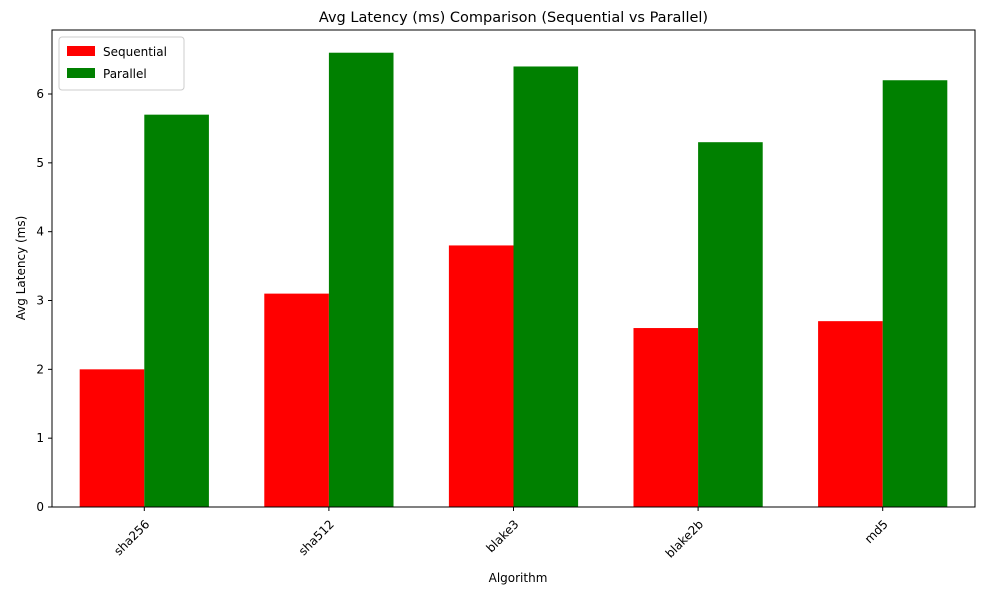 Image resolution: width=1000 pixels, height=600 pixels. Describe the element at coordinates (518, 578) in the screenshot. I see `x-axis-label: Algorithm` at that location.